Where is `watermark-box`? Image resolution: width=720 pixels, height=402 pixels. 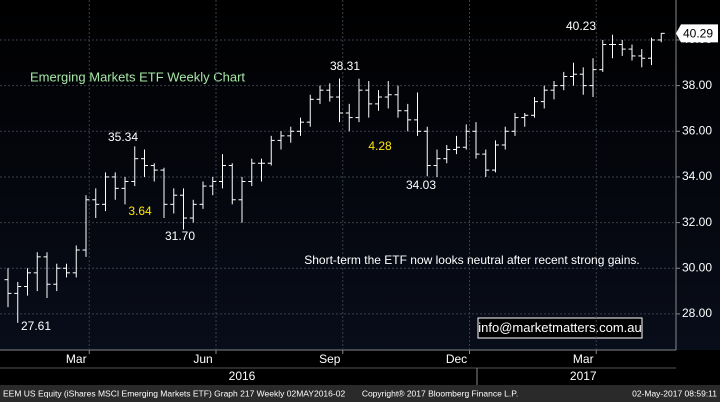
watermark-box is located at coordinates (560, 328).